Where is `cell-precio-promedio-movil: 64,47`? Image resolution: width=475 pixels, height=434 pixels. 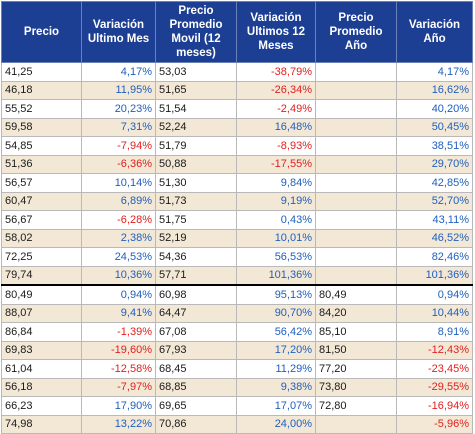
cell-precio-promedio-movil: 64,47 is located at coordinates (196, 313).